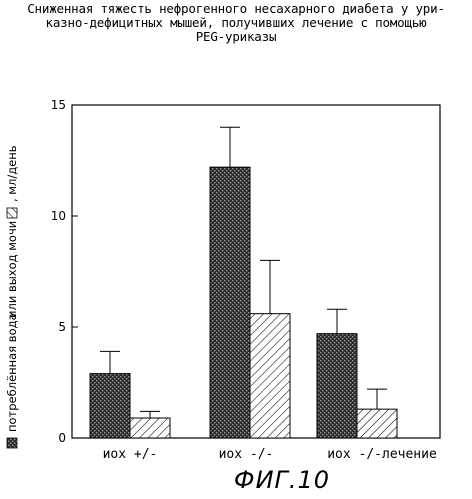 The image size is (472, 499). I want to click on figure-label: ФИГ.10, so click(282, 480).